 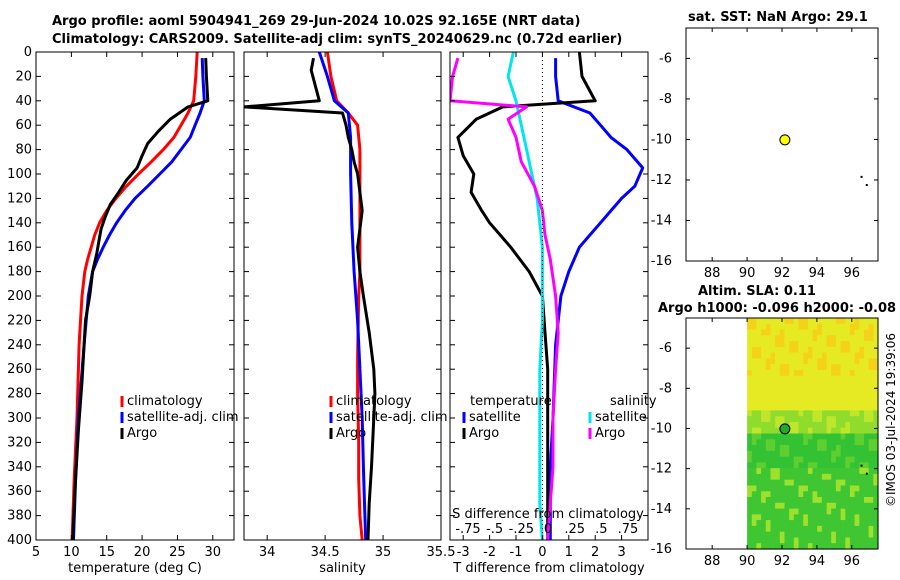 I want to click on x-tick-label-salinity: 35.5, so click(x=441, y=552).